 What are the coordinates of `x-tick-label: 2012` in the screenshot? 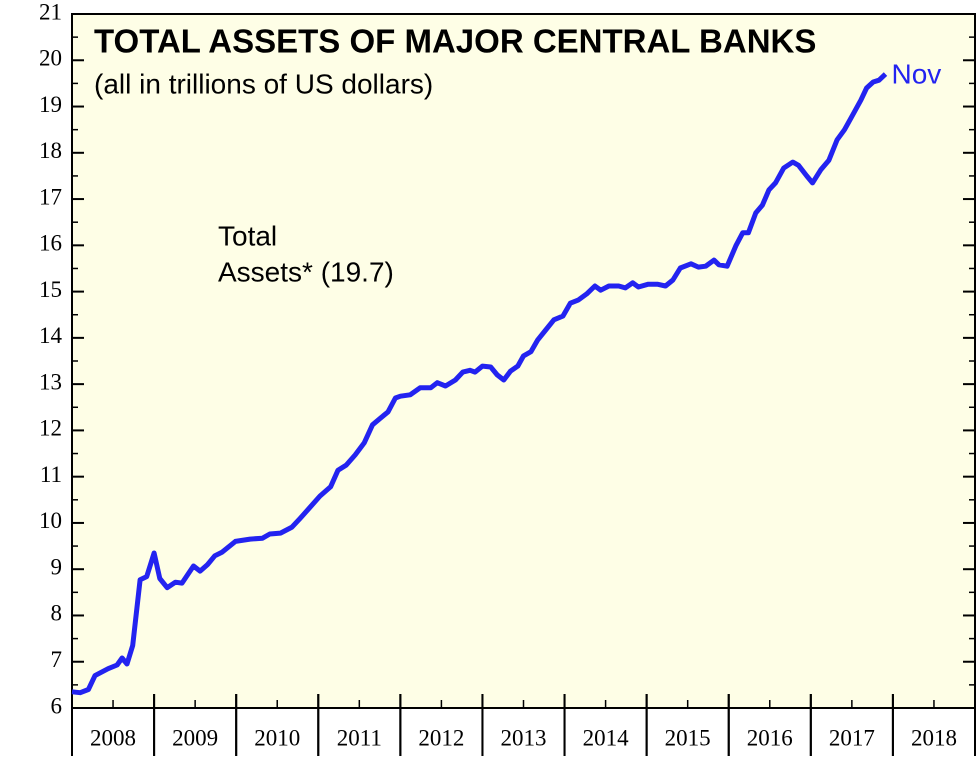 It's located at (441, 737).